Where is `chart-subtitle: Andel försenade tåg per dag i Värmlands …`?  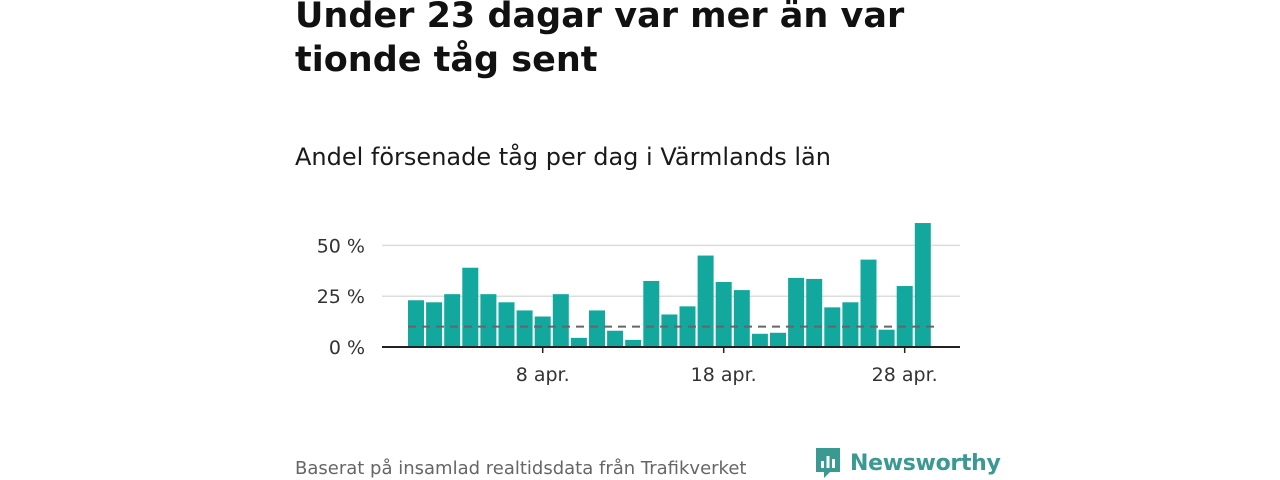
chart-subtitle: Andel försenade tåg per dag i Värmlands … is located at coordinates (563, 157).